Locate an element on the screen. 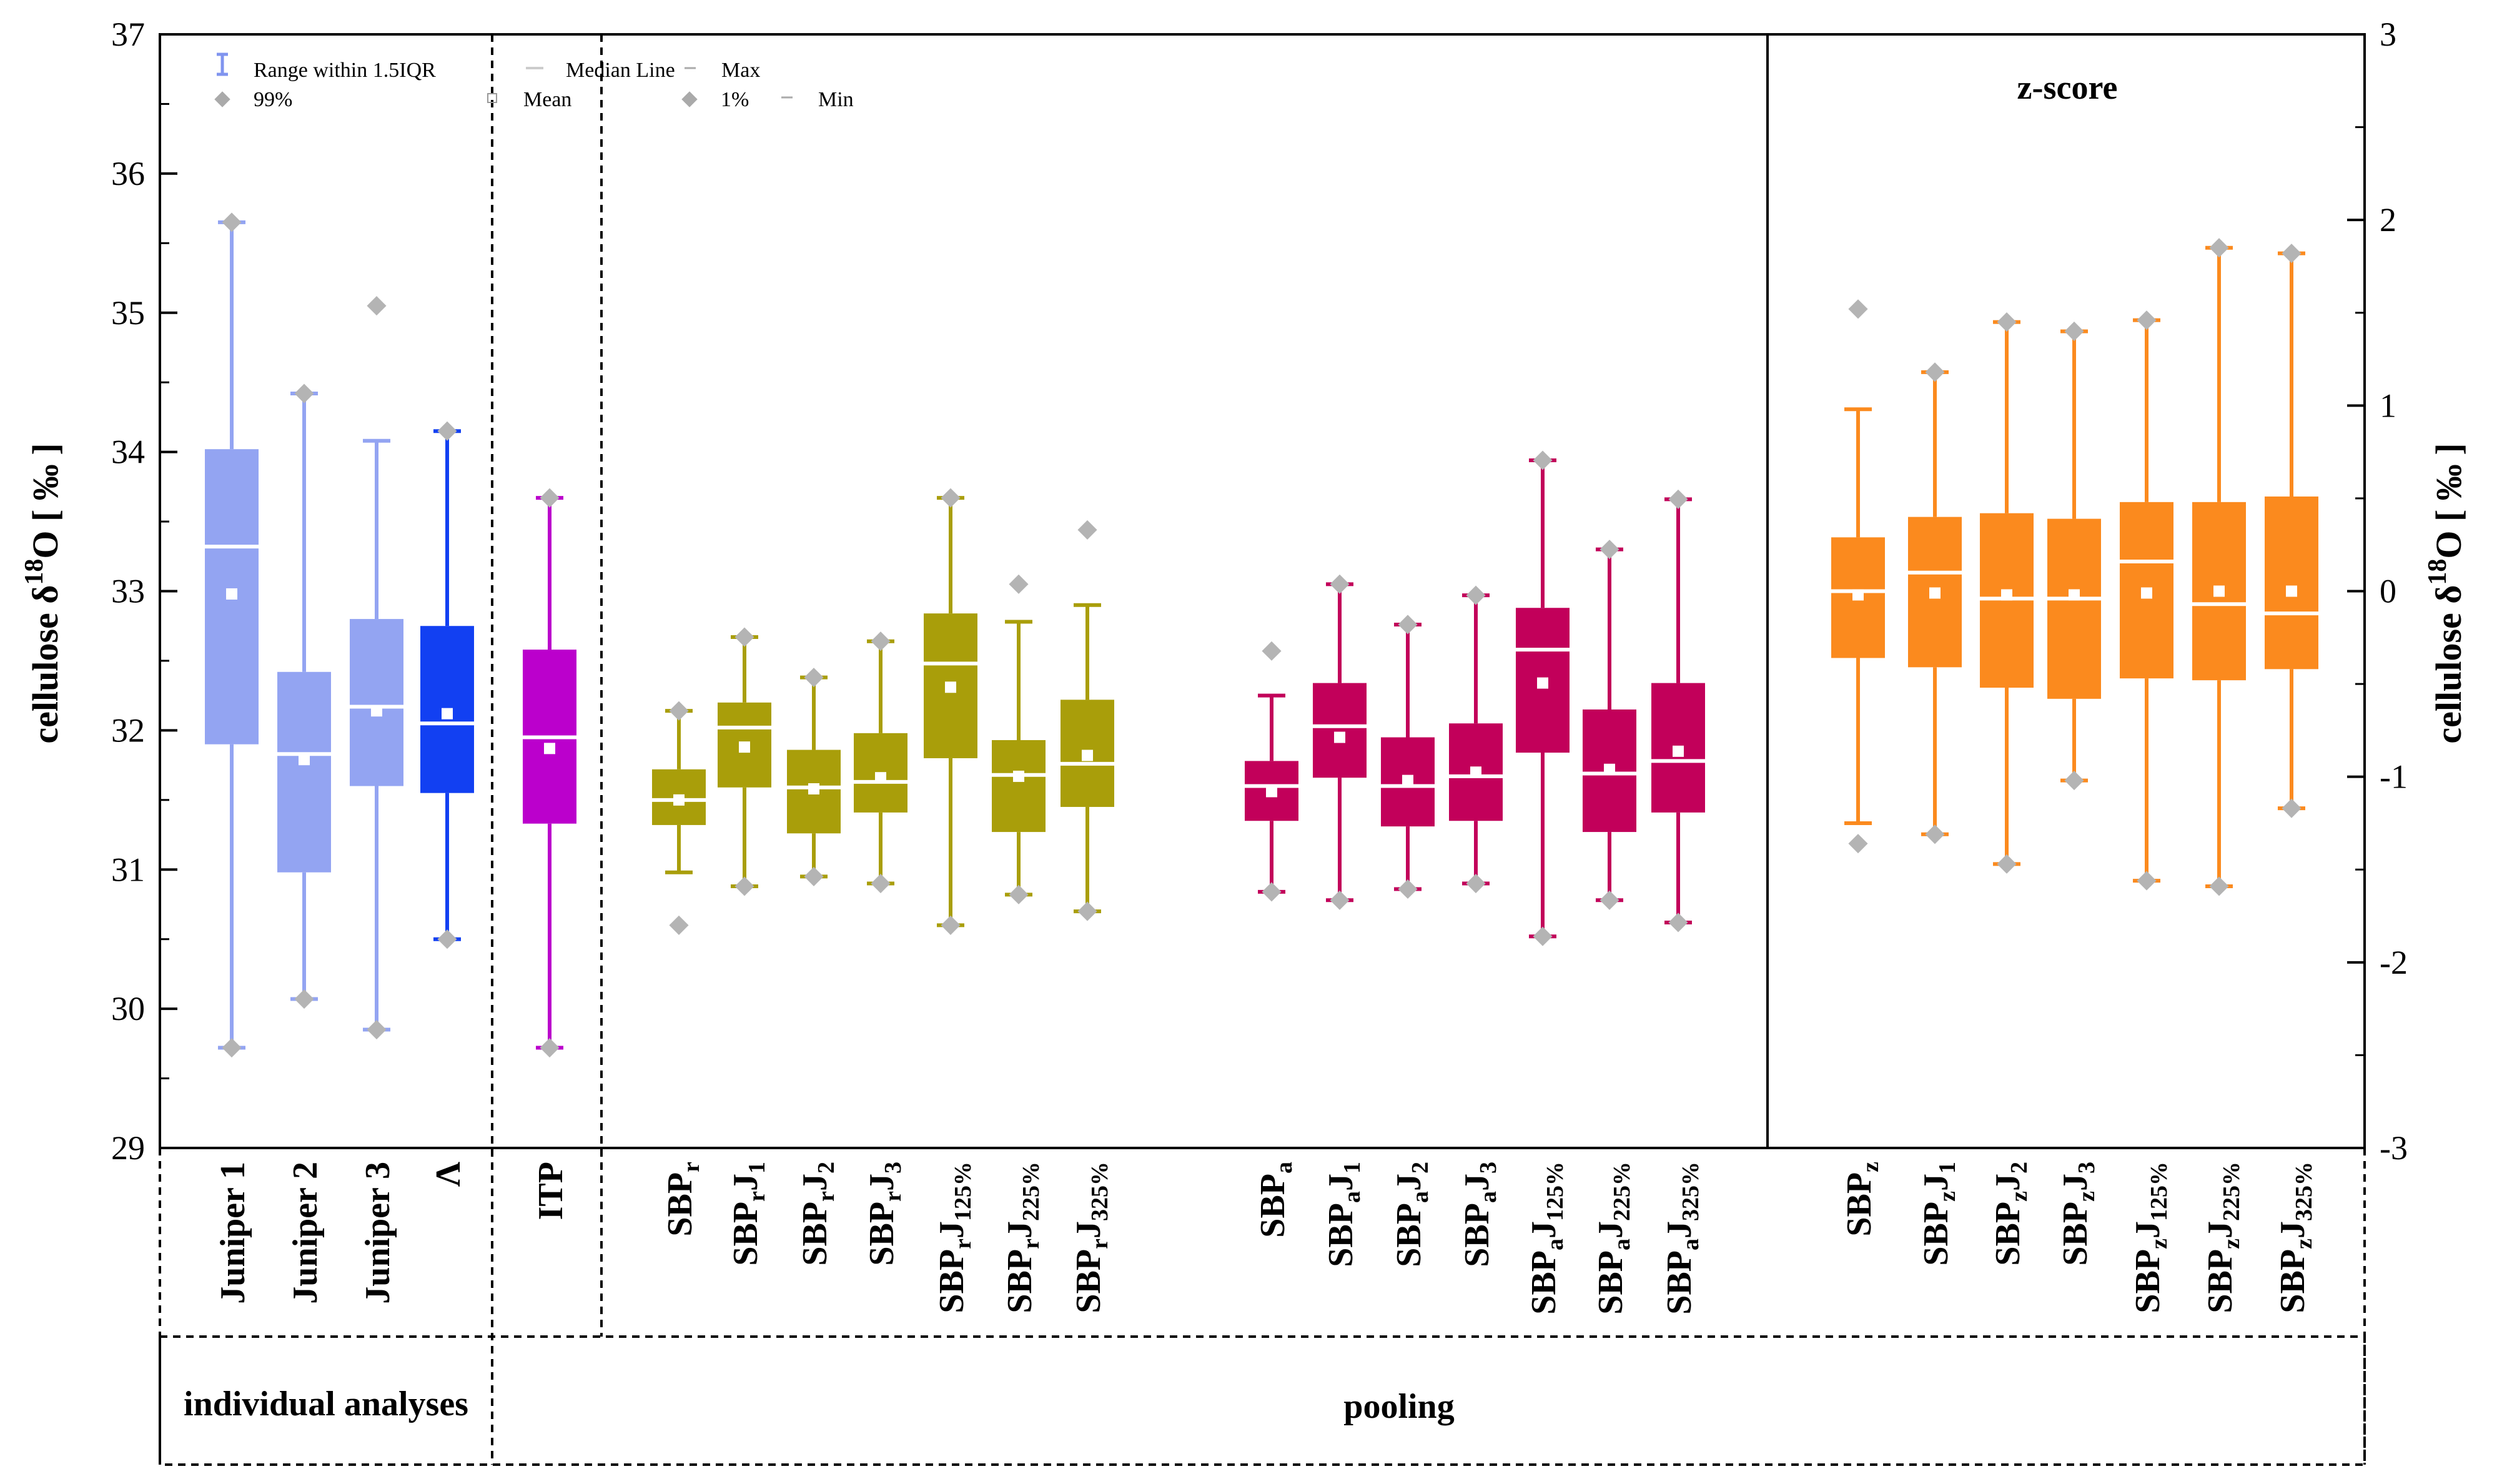 This screenshot has height=1484, width=2497. legend-label: 1% is located at coordinates (735, 99).